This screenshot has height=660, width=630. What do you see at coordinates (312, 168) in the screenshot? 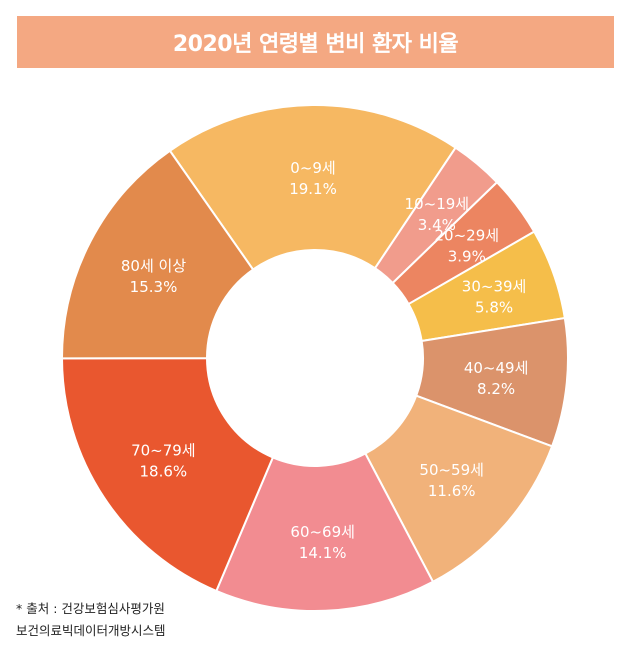
I see `slice-age-label-0: 0~9세` at bounding box center [312, 168].